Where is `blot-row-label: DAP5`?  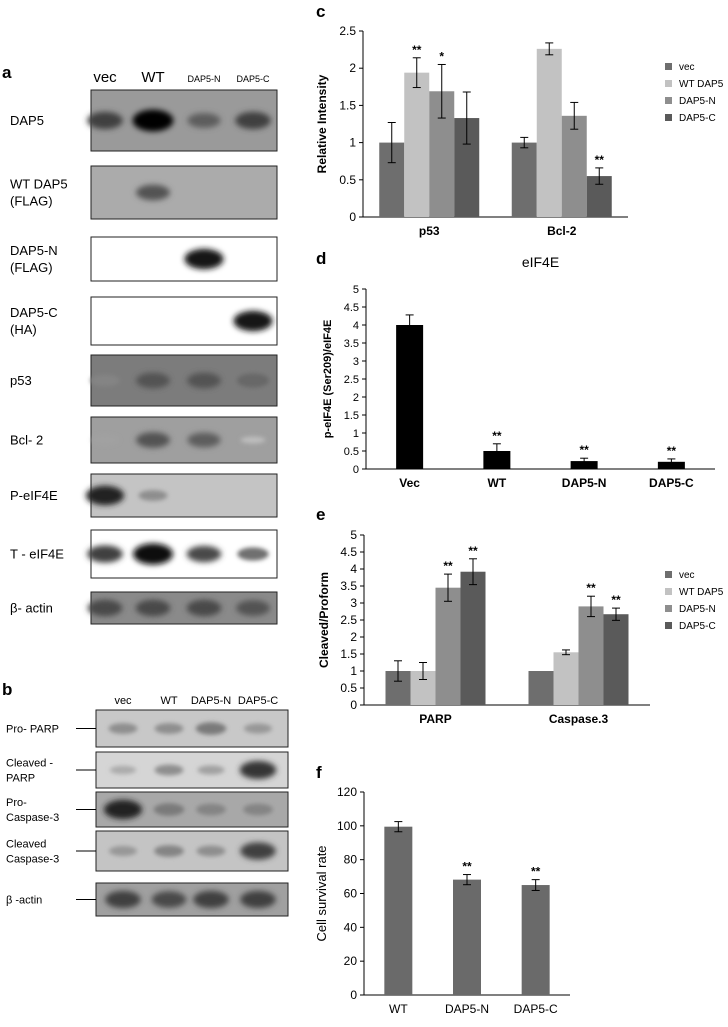 blot-row-label: DAP5 is located at coordinates (27, 120).